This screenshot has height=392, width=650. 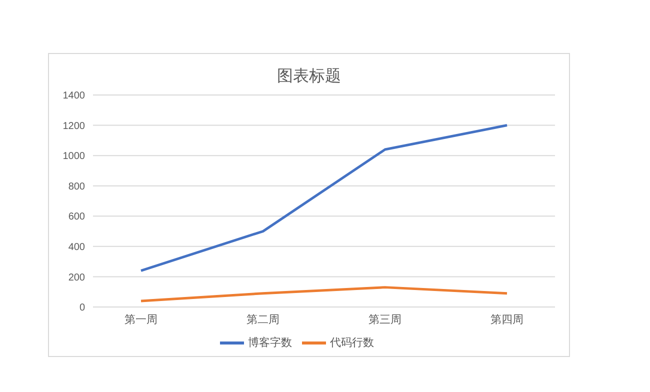 I want to click on y-tick-label: 1000, so click(x=74, y=156).